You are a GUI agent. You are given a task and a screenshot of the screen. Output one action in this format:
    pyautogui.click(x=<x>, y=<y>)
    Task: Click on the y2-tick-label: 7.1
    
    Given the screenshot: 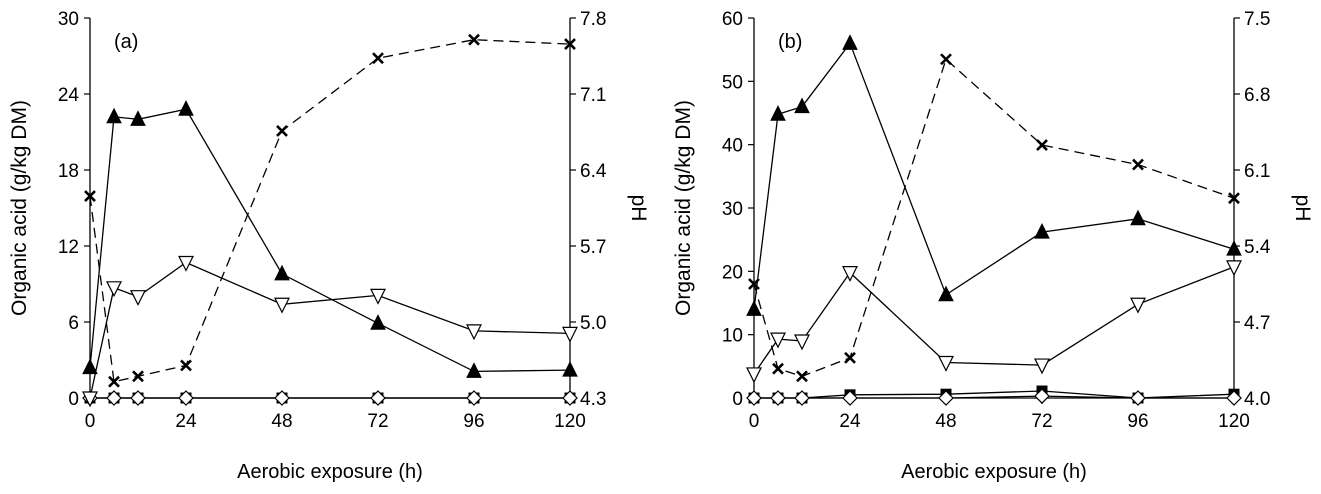 What is the action you would take?
    pyautogui.click(x=593, y=95)
    